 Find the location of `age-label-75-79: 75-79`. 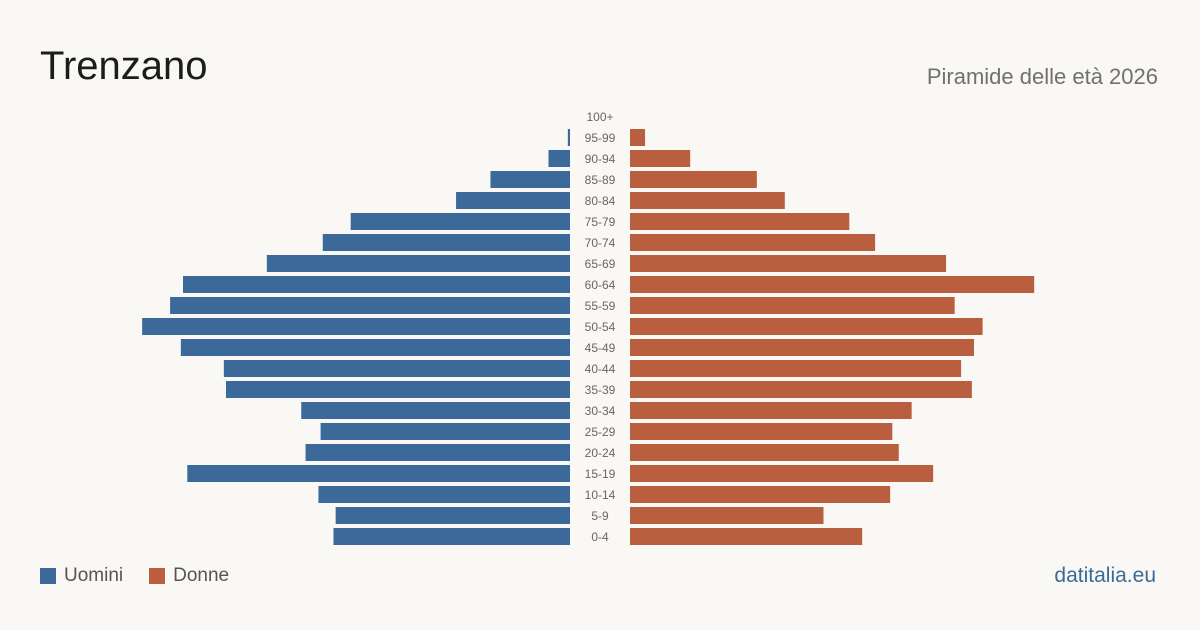

age-label-75-79: 75-79 is located at coordinates (600, 222).